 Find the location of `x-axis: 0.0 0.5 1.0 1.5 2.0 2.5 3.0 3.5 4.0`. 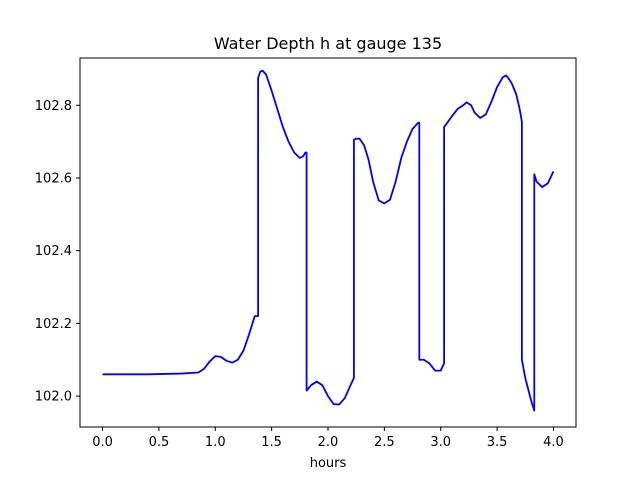

x-axis: 0.0 0.5 1.0 1.5 2.0 2.5 3.0 3.5 4.0 is located at coordinates (328, 438).